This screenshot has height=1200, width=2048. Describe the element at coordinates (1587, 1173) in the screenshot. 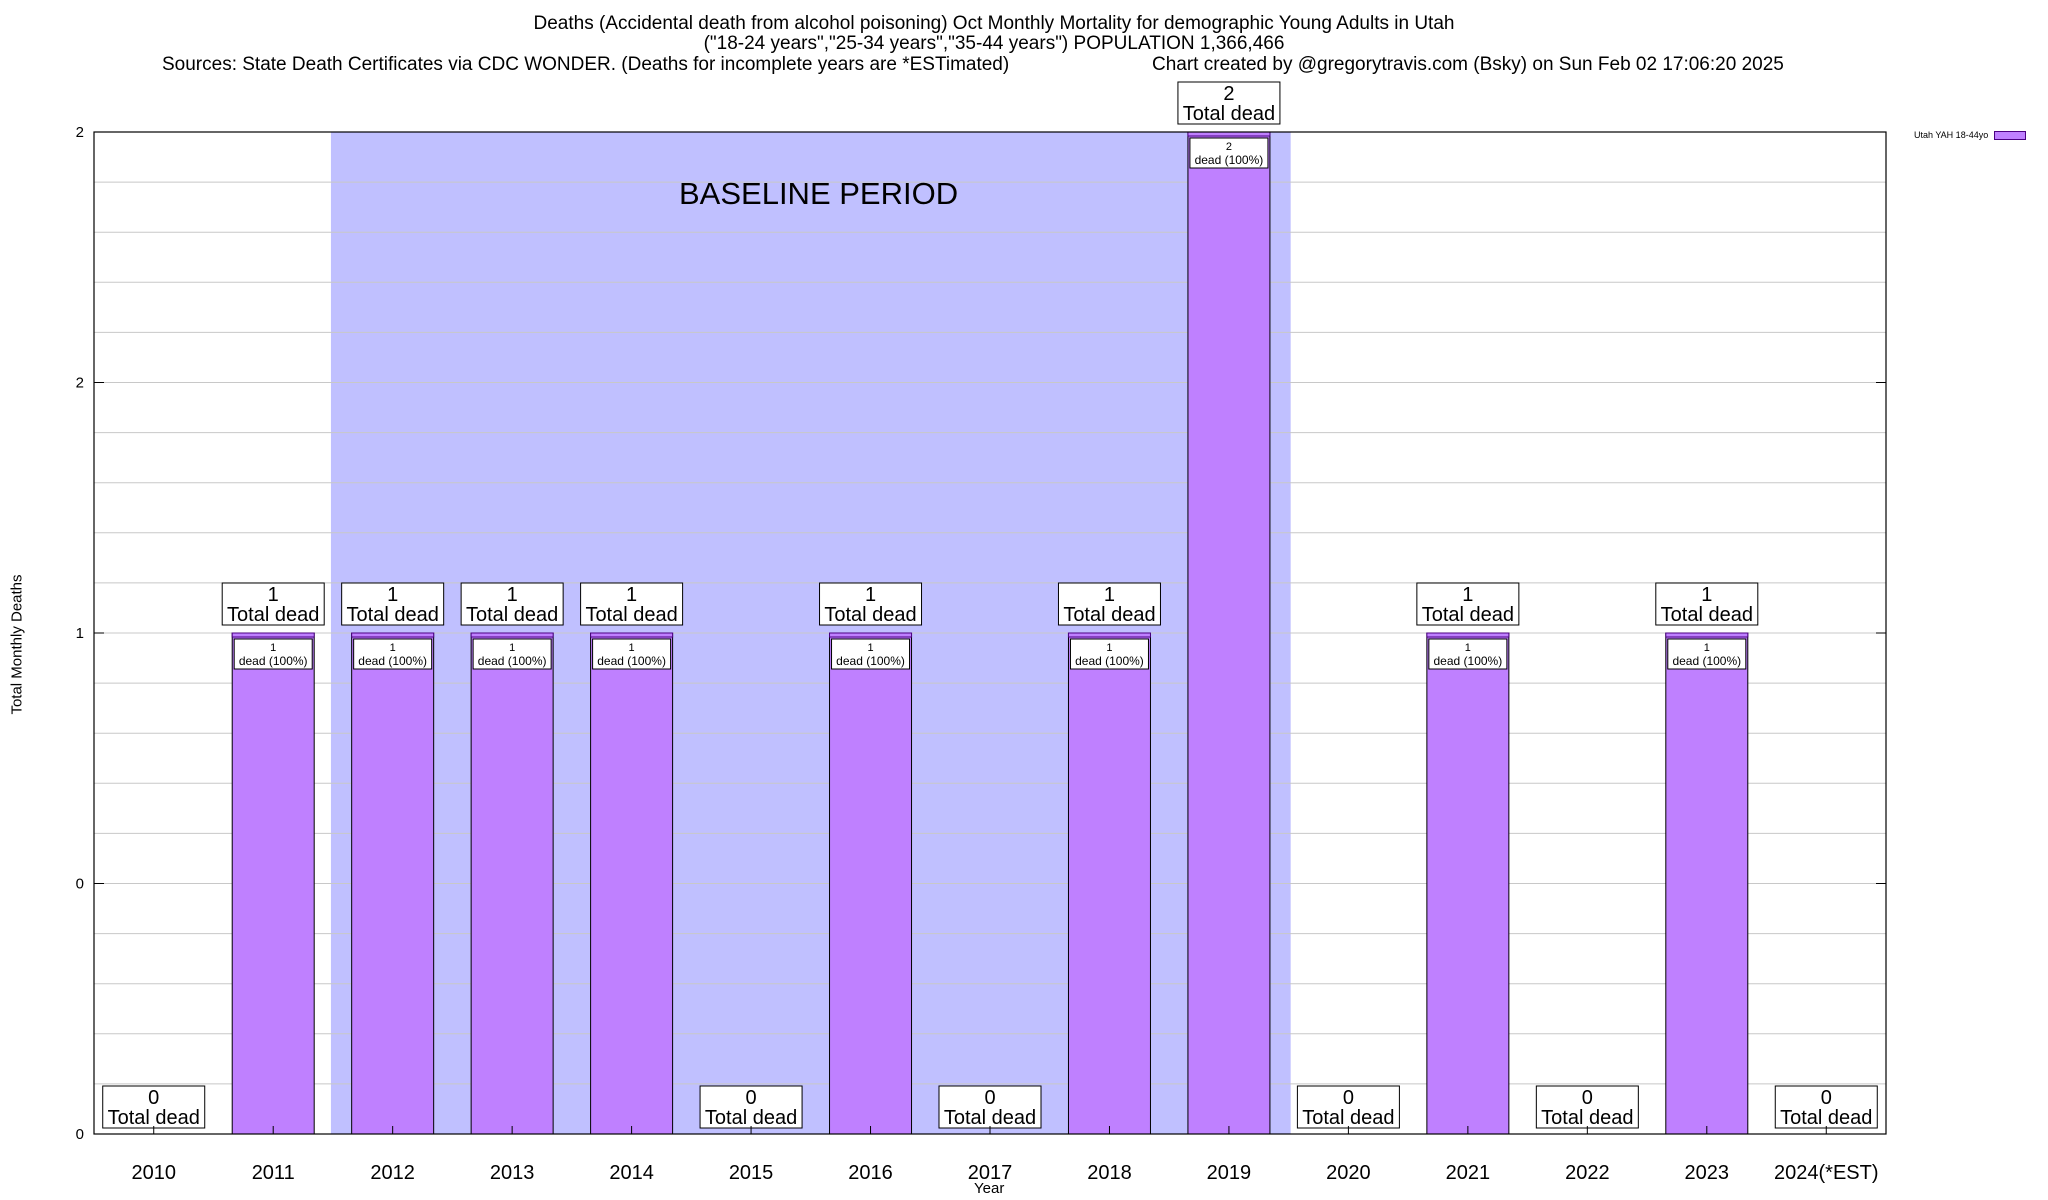

I see `x-tick-label: 2022` at that location.